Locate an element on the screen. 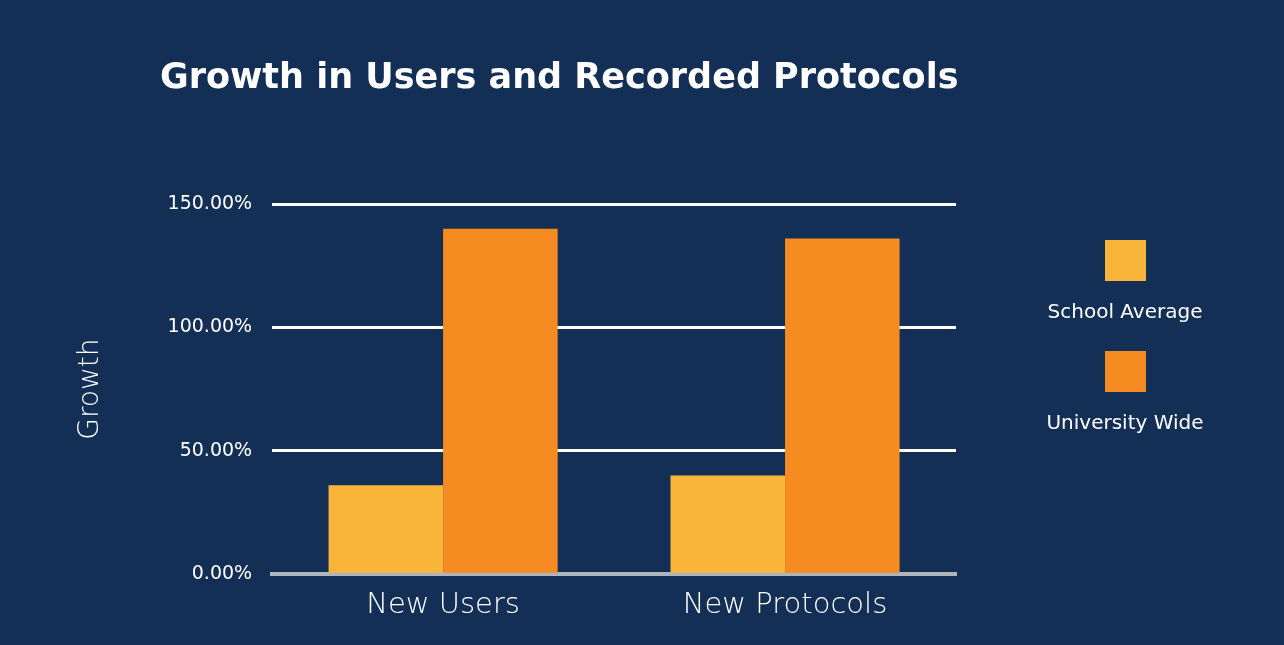 This screenshot has width=1284, height=645. y-axis-title: Growth is located at coordinates (89, 389).